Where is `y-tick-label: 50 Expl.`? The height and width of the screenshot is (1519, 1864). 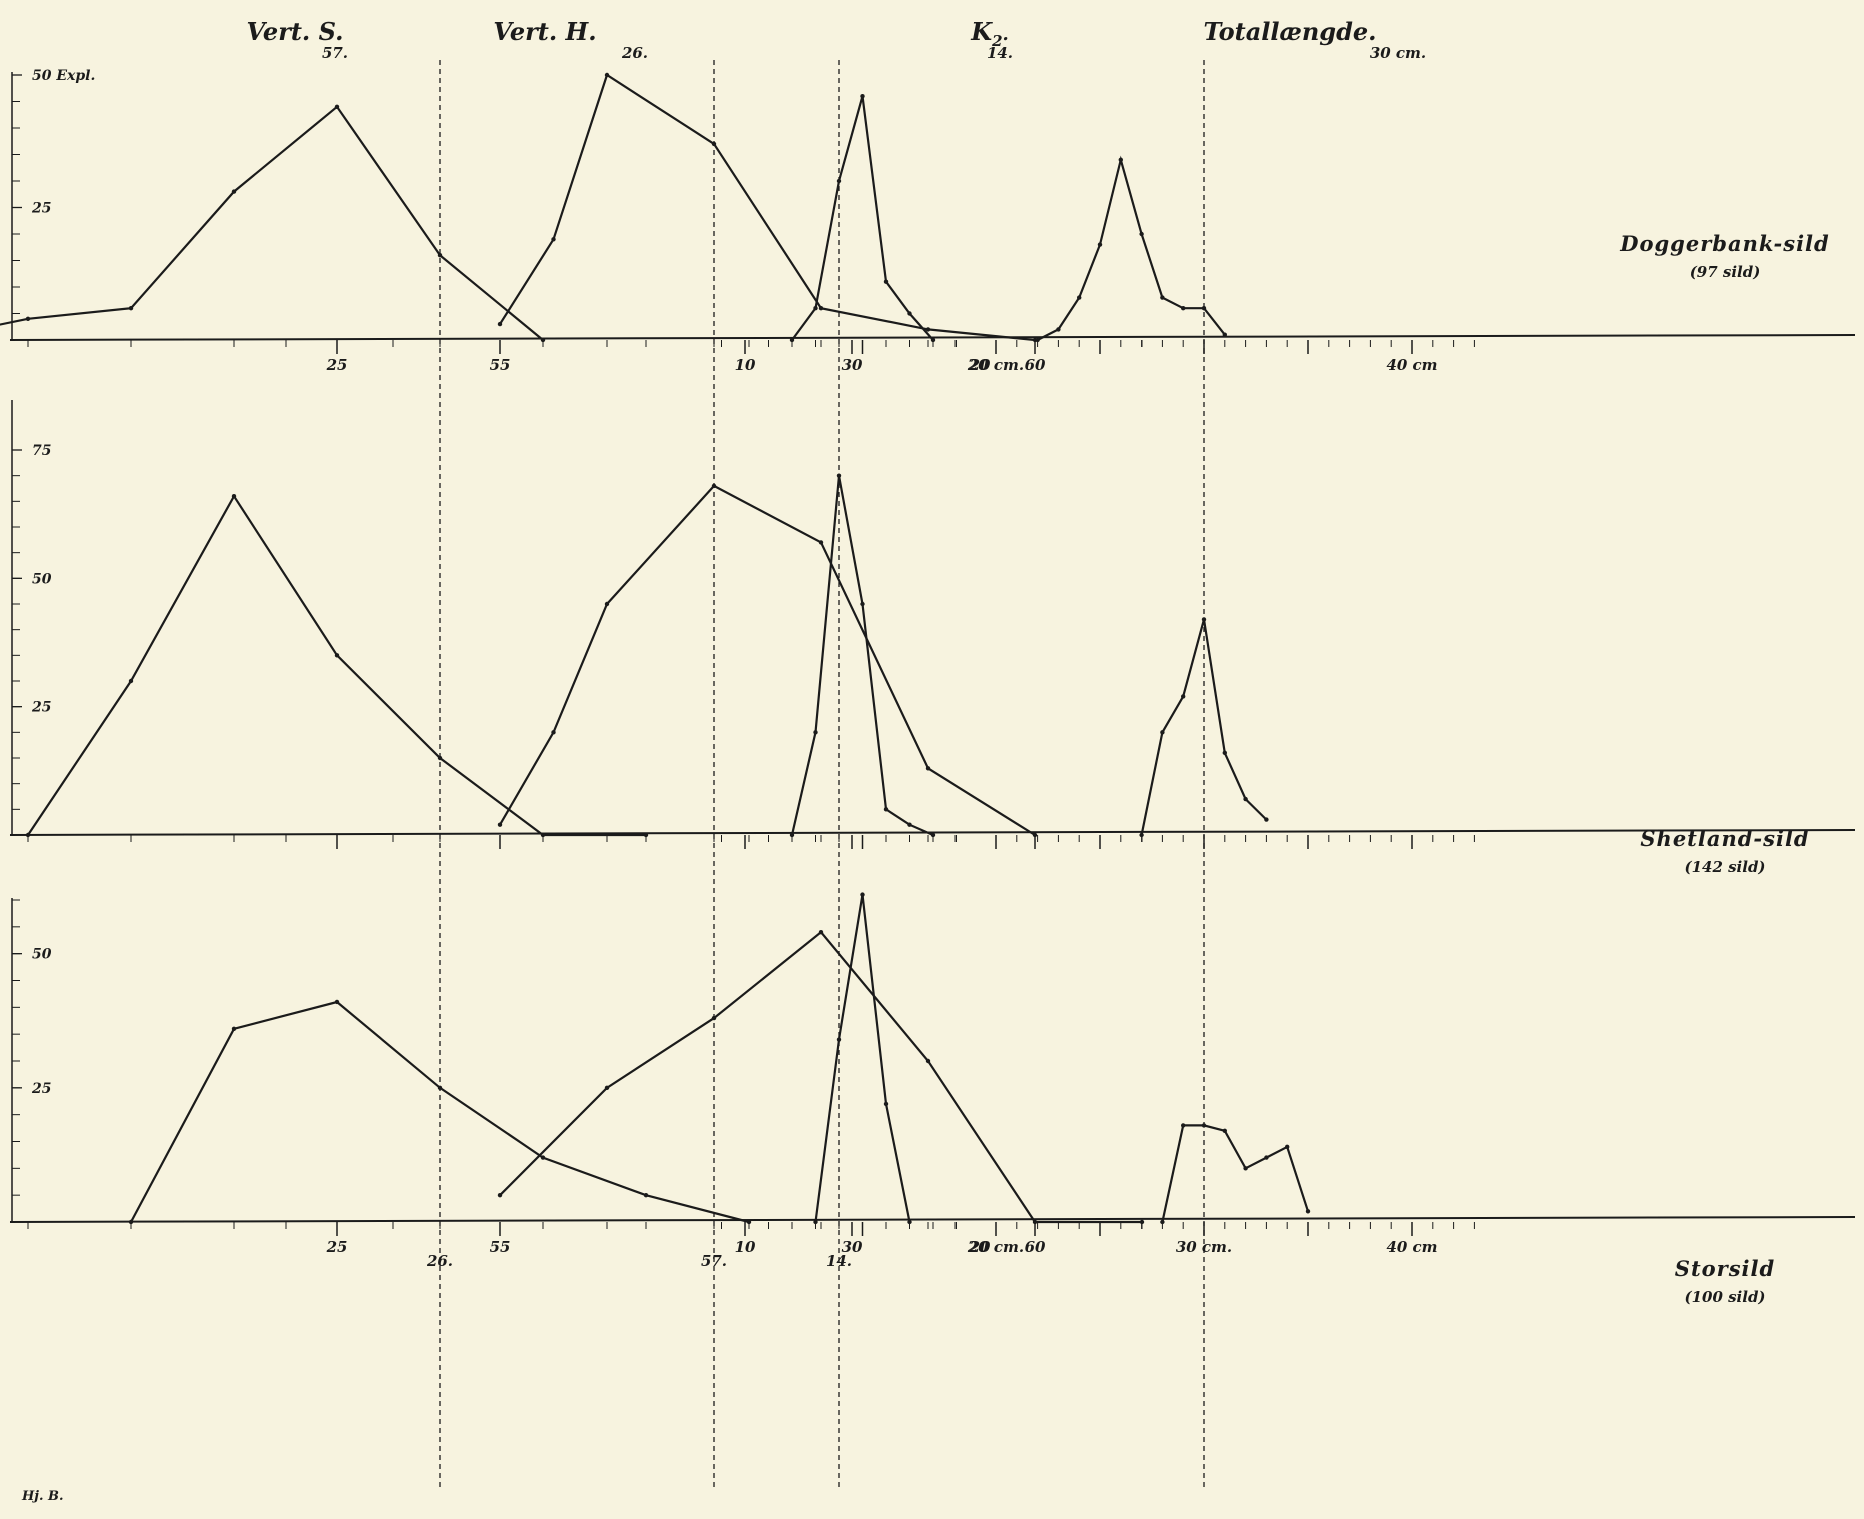
y-tick-label: 50 Expl. is located at coordinates (63, 76).